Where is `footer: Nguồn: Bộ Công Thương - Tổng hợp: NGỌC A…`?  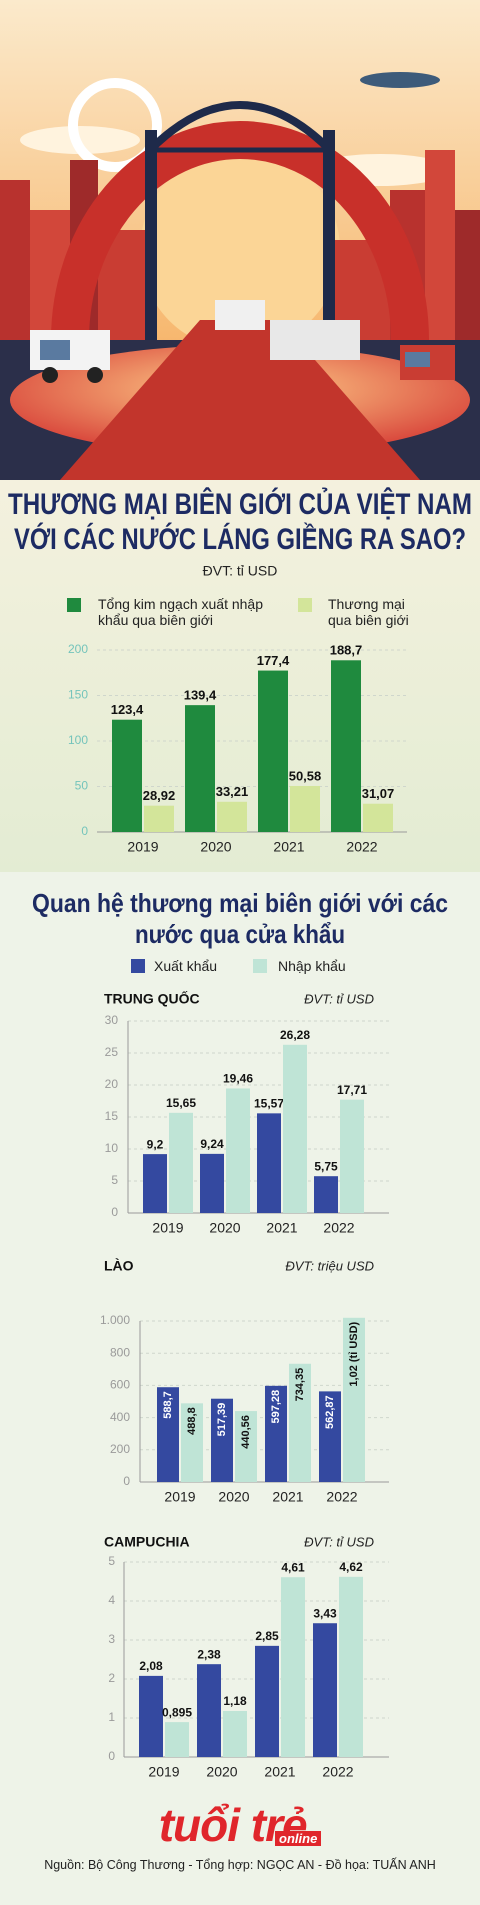 footer: Nguồn: Bộ Công Thương - Tổng hợp: NGỌC A… is located at coordinates (240, 1865).